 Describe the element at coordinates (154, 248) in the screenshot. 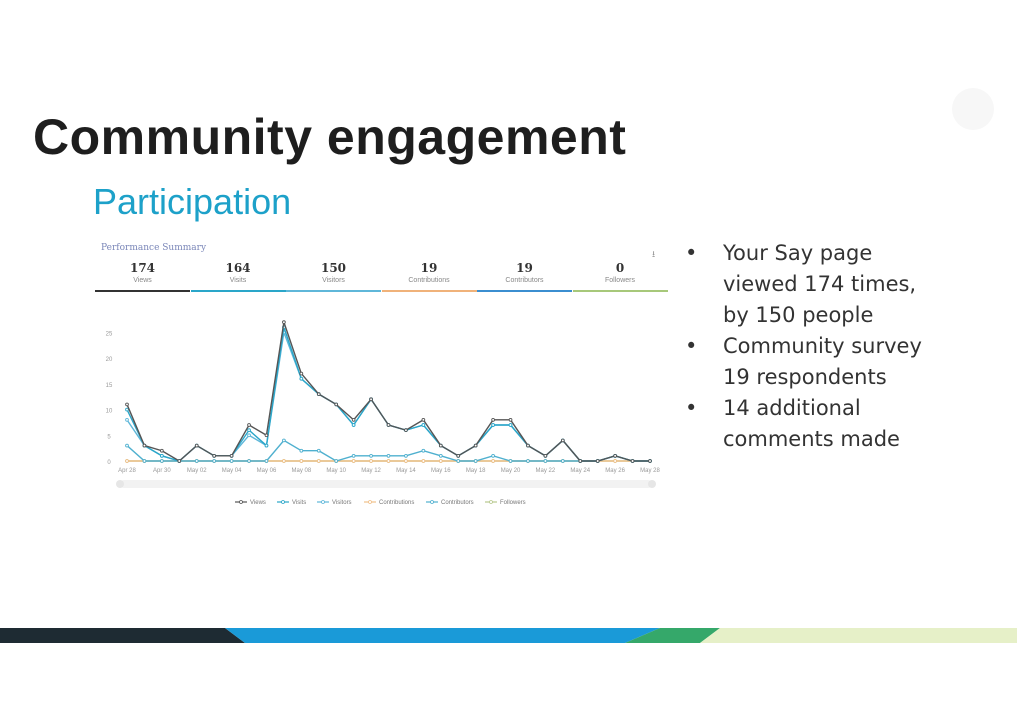

I see `panel-title: Performance Summary` at that location.